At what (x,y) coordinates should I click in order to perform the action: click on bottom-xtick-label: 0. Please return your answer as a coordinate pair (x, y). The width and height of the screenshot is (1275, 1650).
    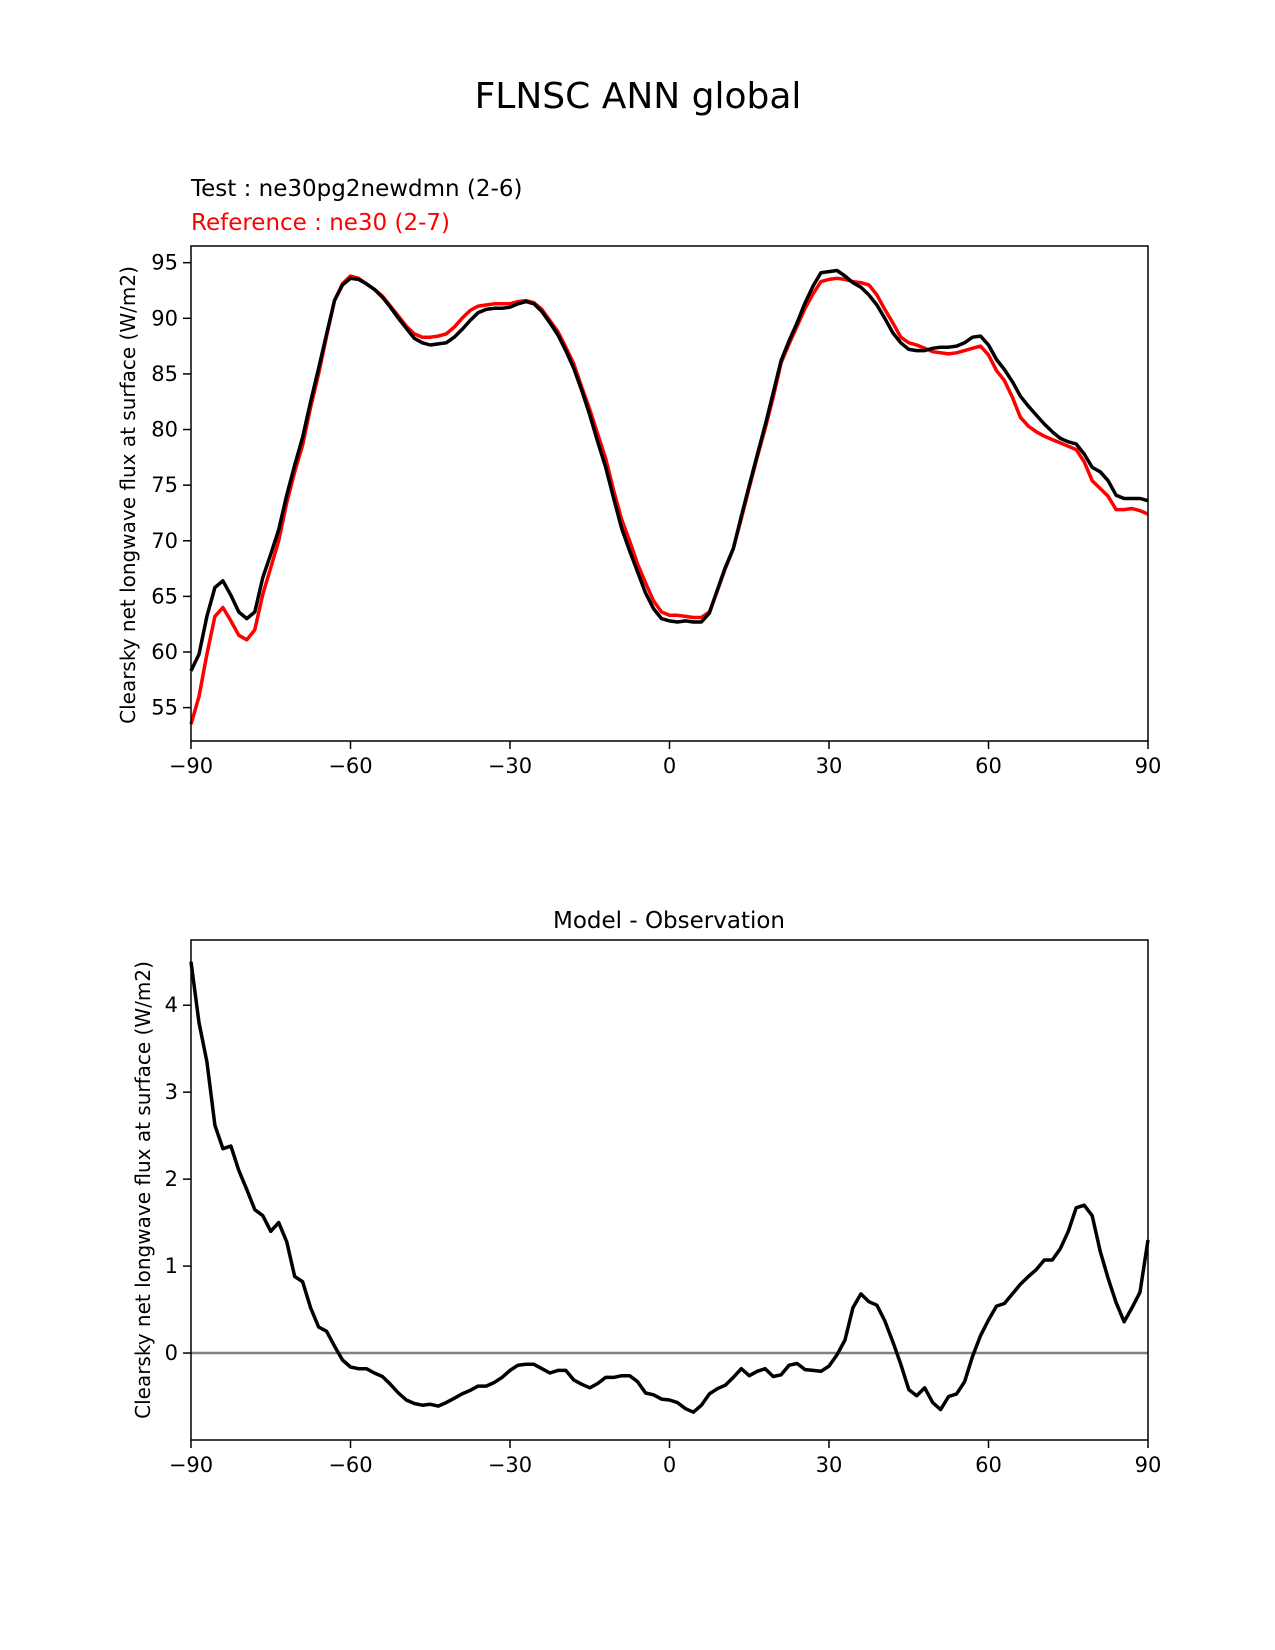
    Looking at the image, I should click on (669, 1465).